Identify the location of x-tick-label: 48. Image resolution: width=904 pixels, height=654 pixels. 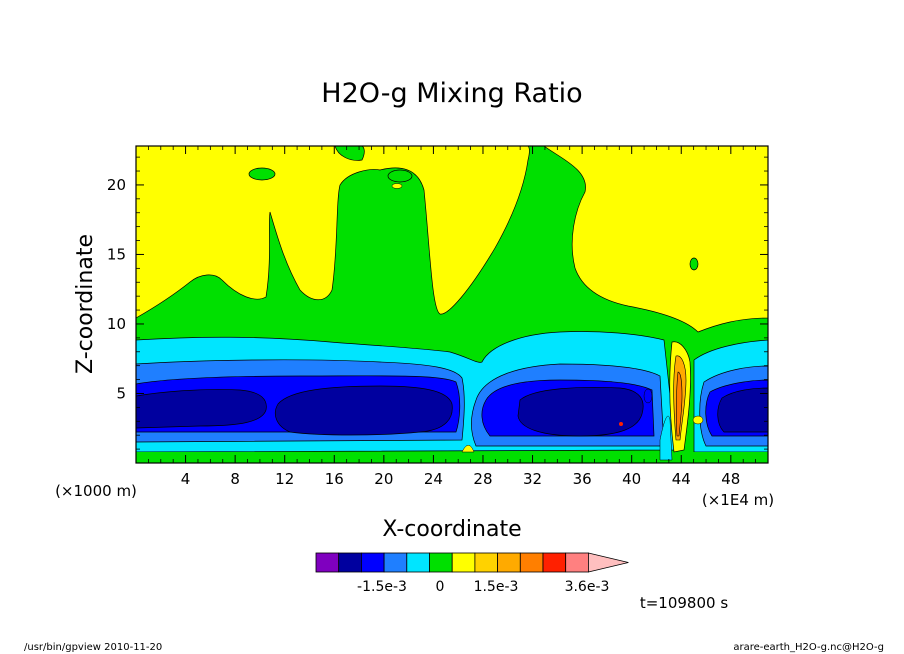
(730, 479).